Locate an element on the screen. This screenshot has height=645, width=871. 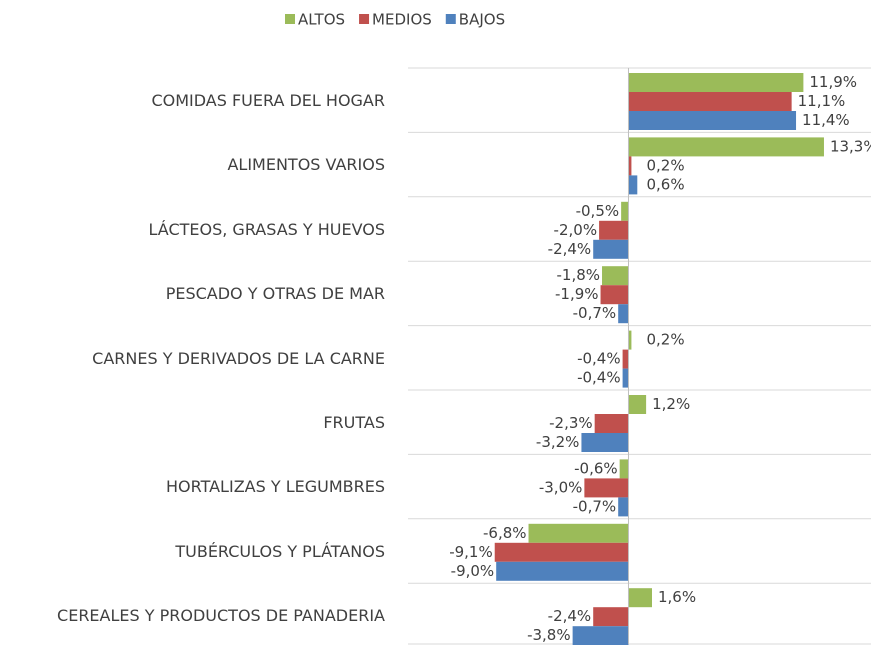
value-label: -3,2% is located at coordinates (558, 442).